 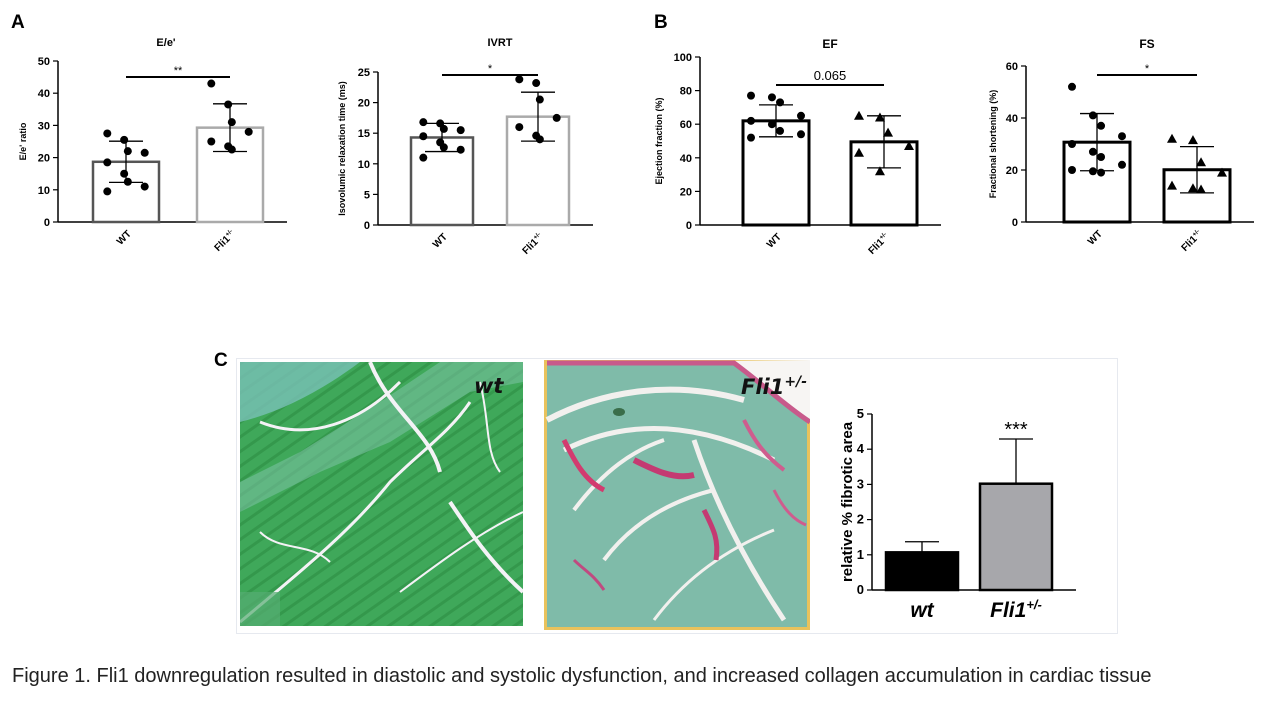 I want to click on bar-fli1, so click(x=1016, y=537).